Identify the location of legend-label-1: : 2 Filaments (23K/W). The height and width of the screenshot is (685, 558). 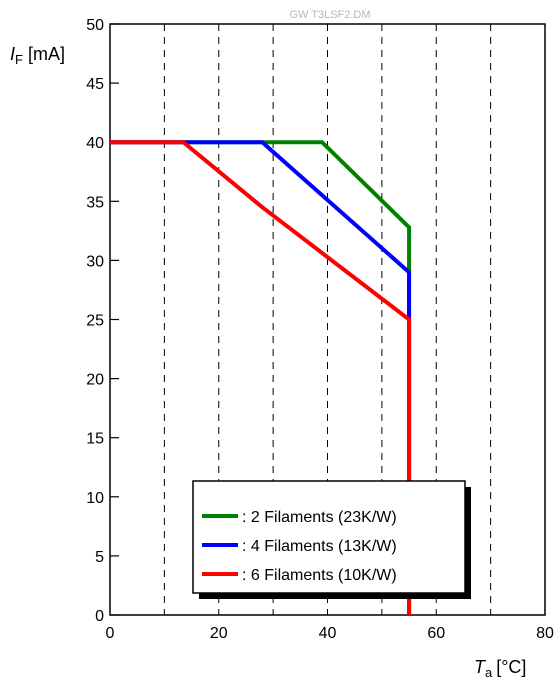
(319, 517).